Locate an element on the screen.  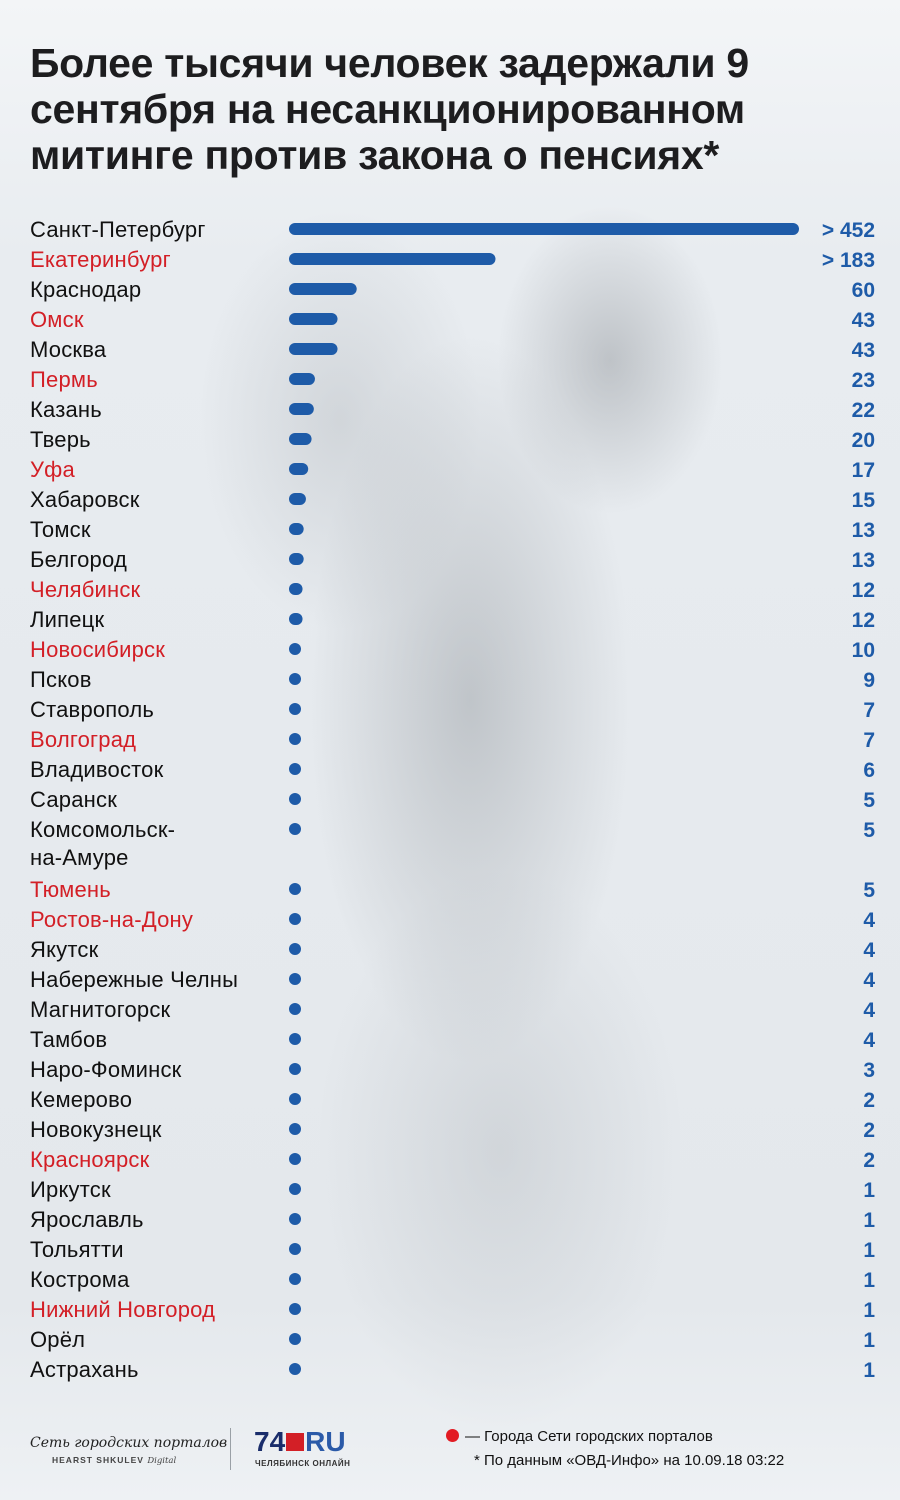
value-label: 9 is located at coordinates (869, 680).